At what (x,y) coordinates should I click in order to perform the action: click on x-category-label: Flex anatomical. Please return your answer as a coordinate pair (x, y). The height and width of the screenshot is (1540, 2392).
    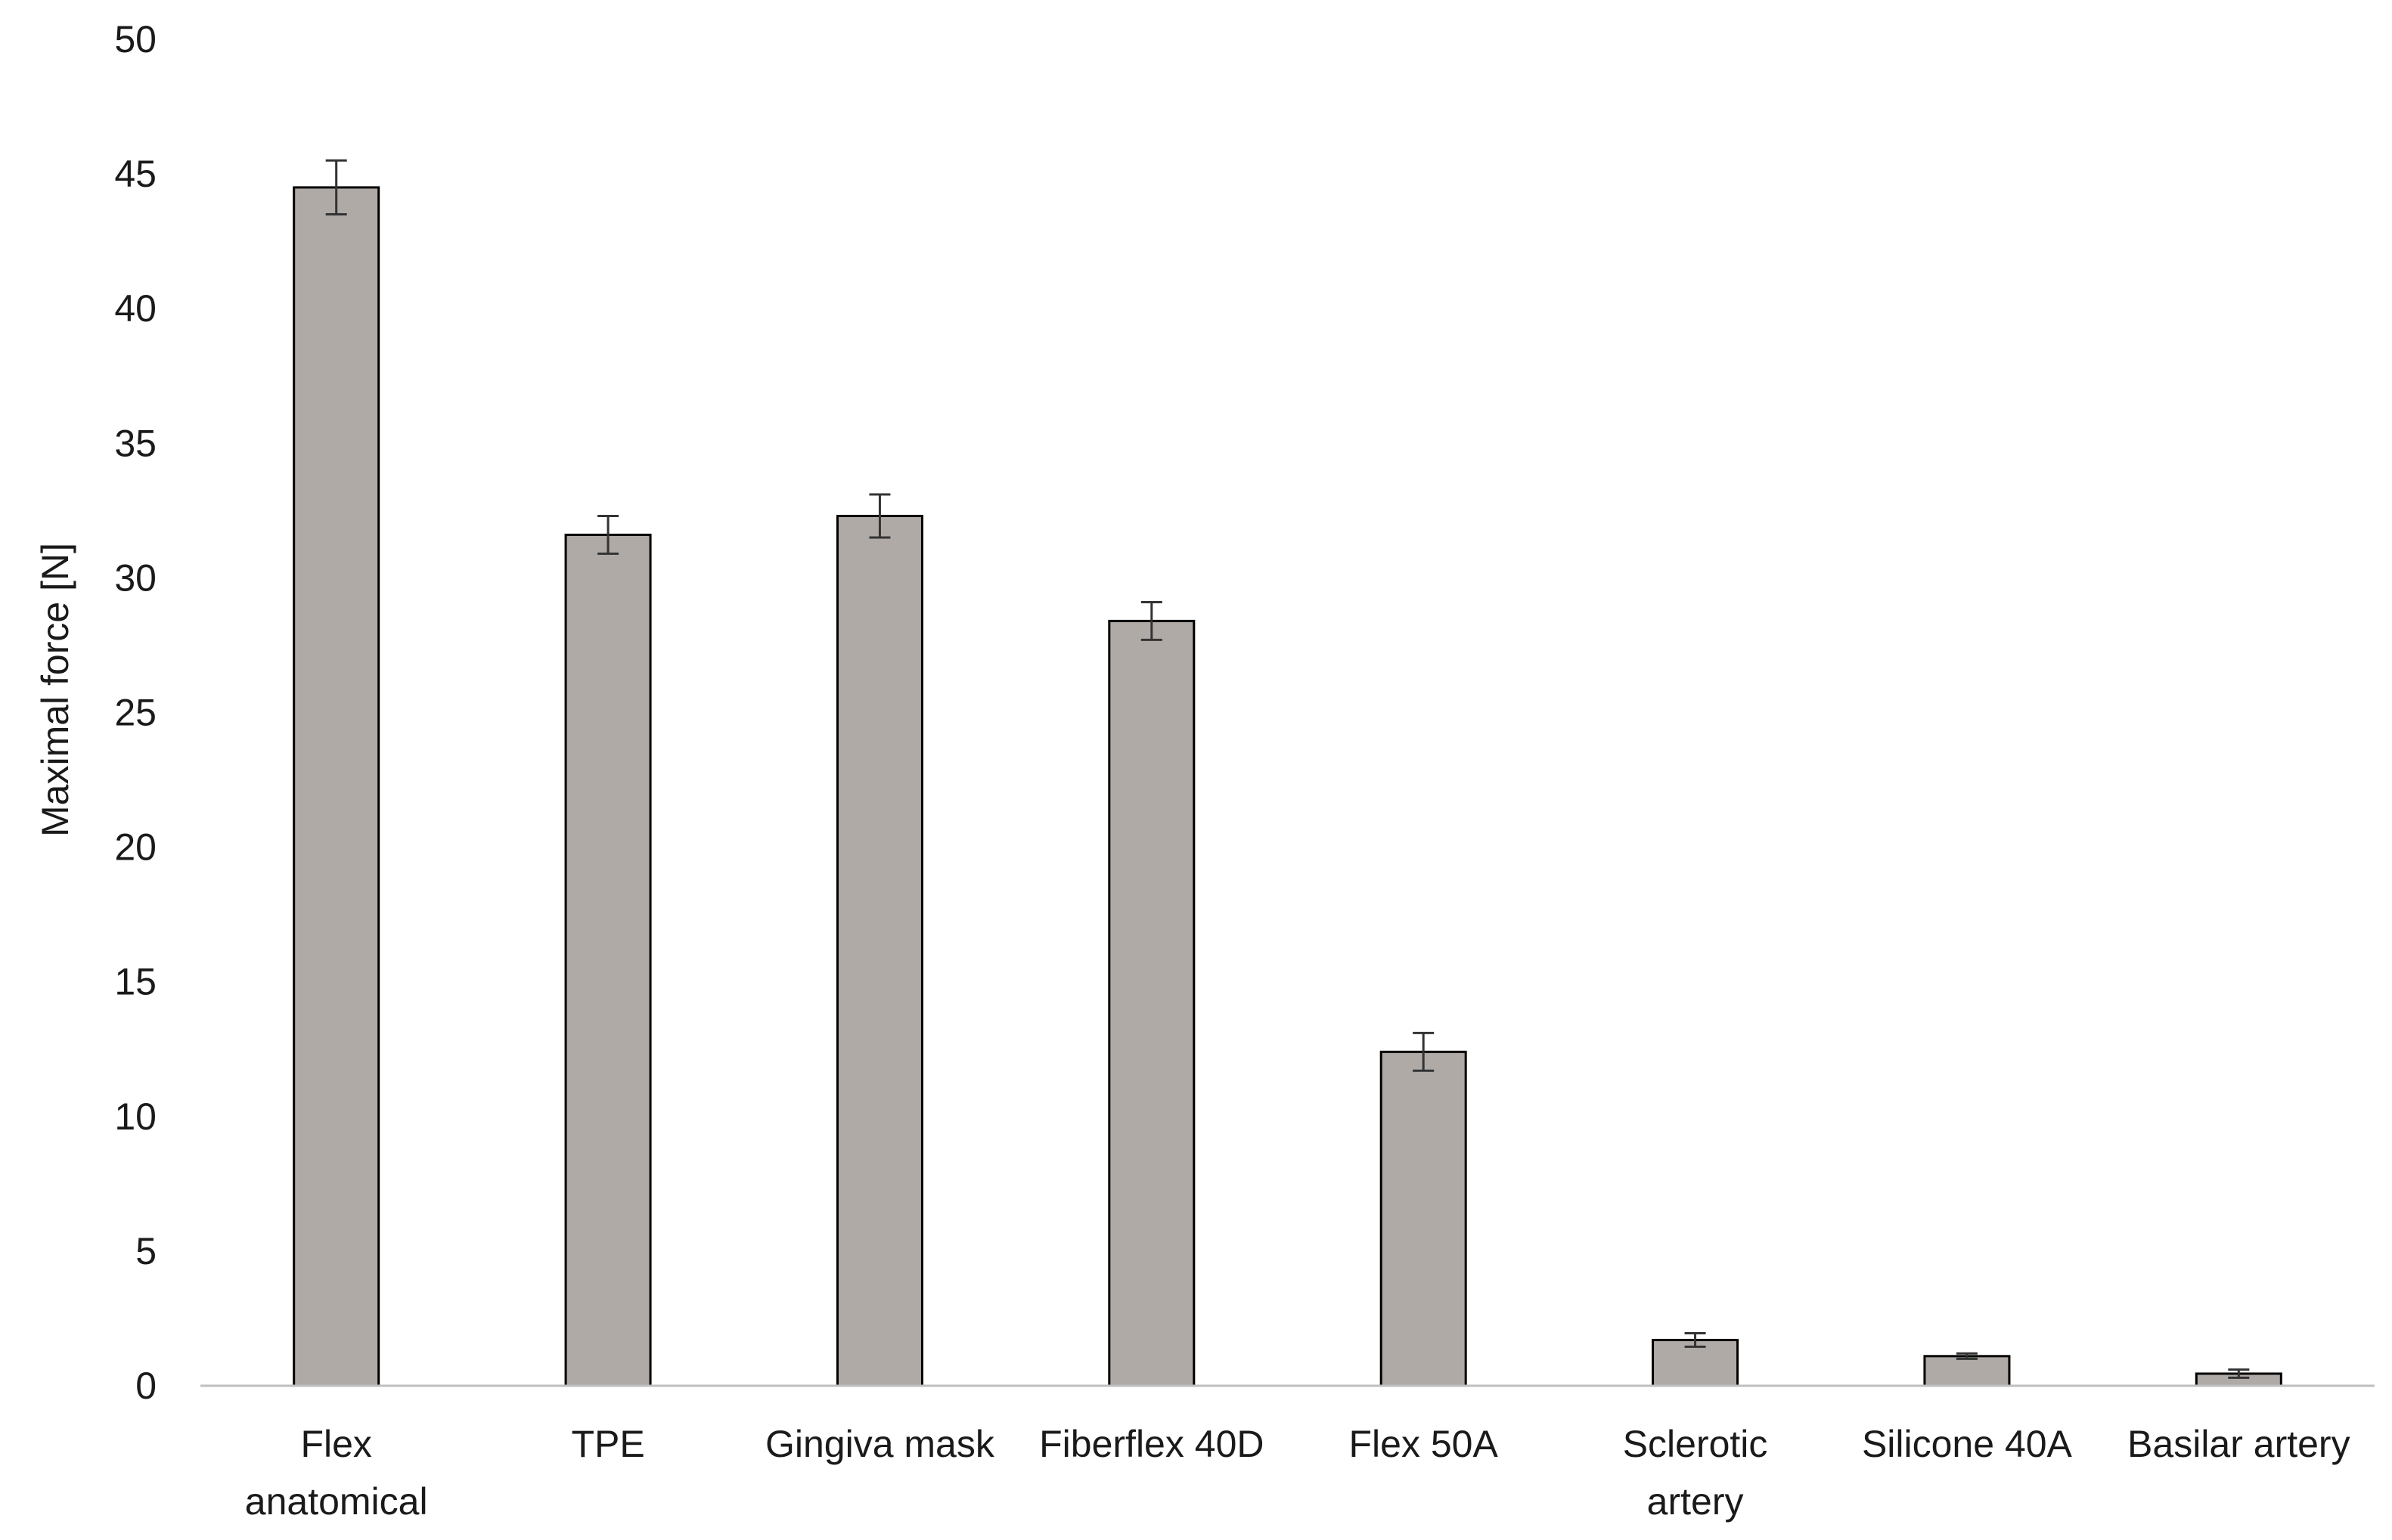
    Looking at the image, I should click on (337, 1473).